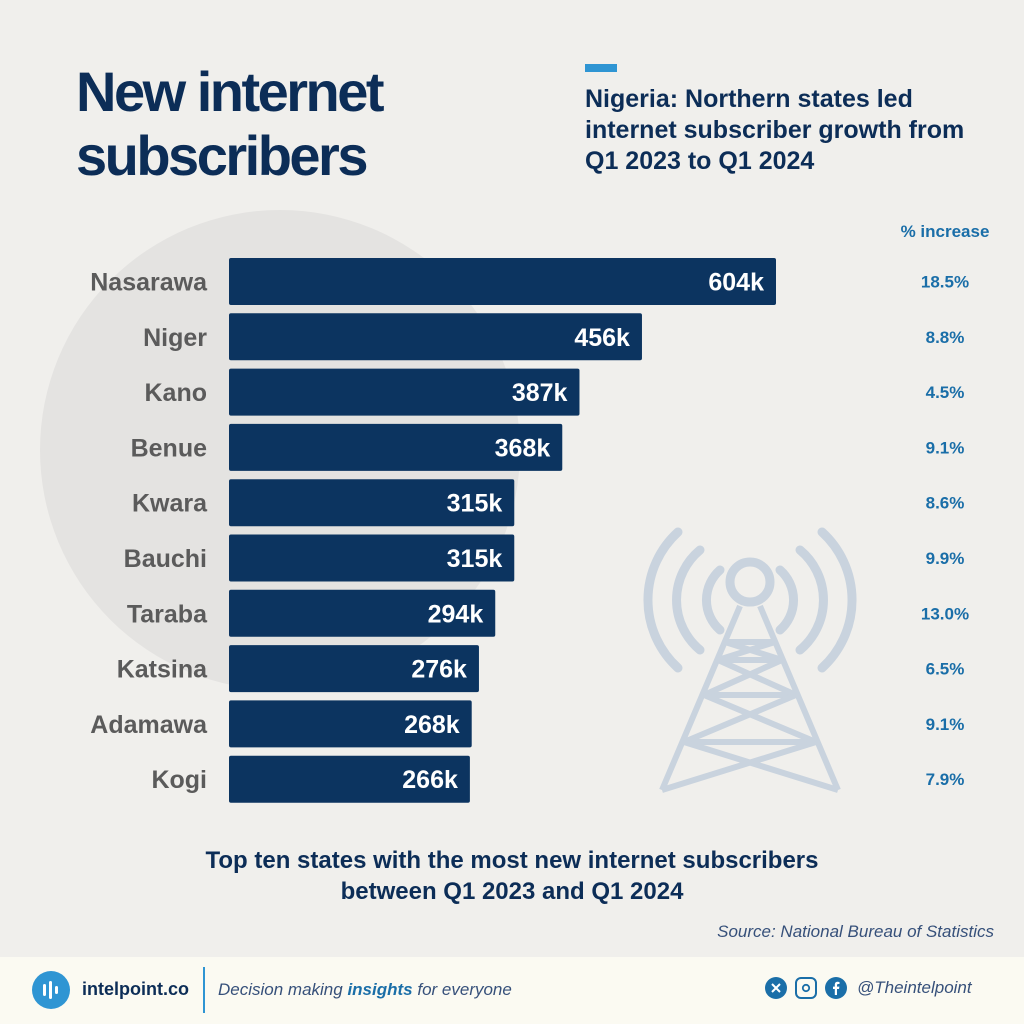 The width and height of the screenshot is (1024, 1024). What do you see at coordinates (736, 283) in the screenshot?
I see `value-label: 604k` at bounding box center [736, 283].